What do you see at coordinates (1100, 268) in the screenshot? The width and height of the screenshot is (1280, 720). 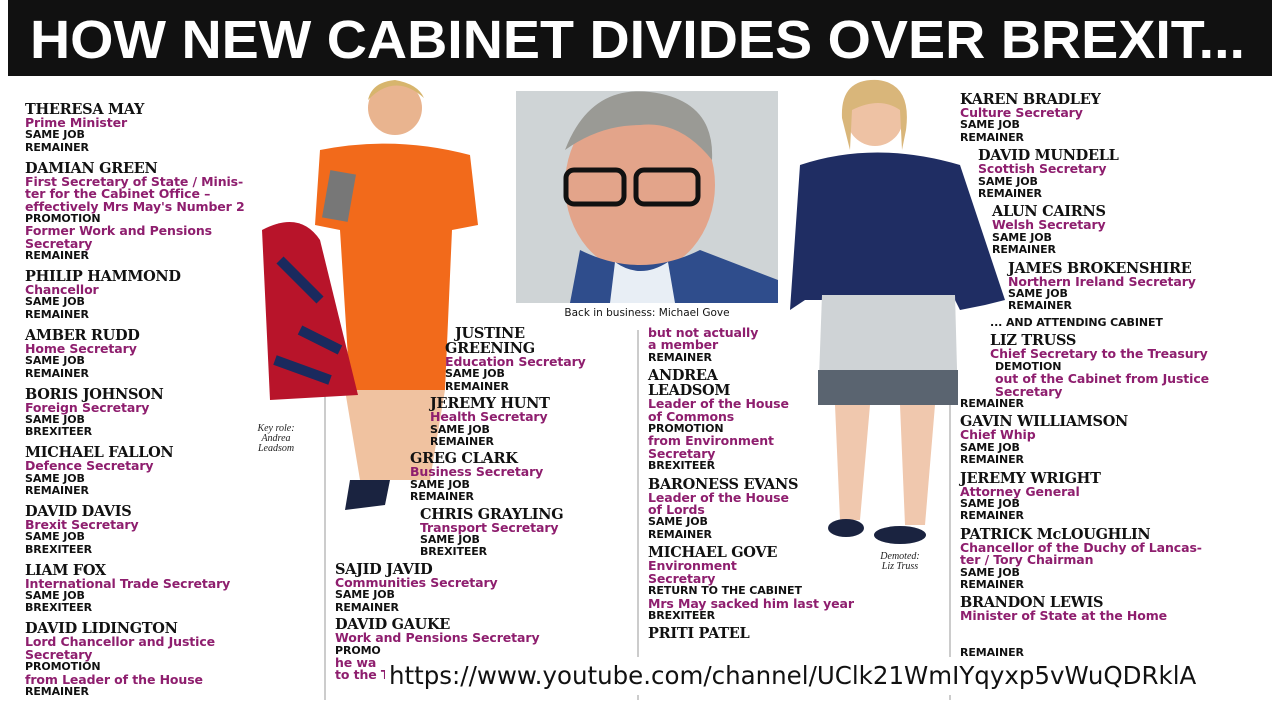 I see `minister-name: JAMES BROKENSHIRE` at bounding box center [1100, 268].